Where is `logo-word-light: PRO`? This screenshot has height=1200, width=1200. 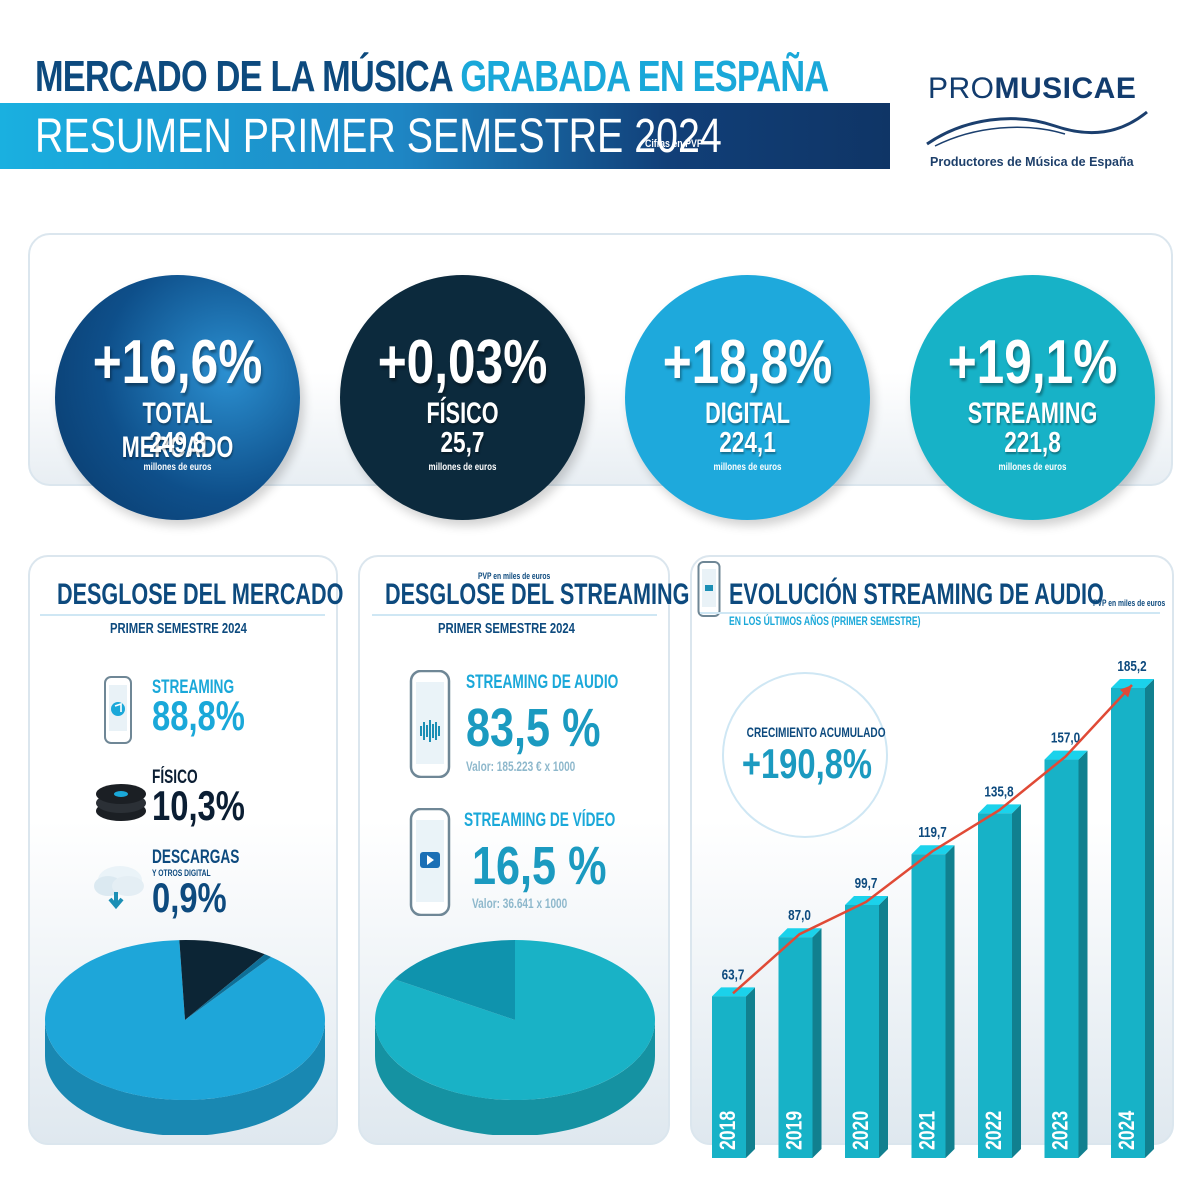
logo-word-light: PRO is located at coordinates (961, 88).